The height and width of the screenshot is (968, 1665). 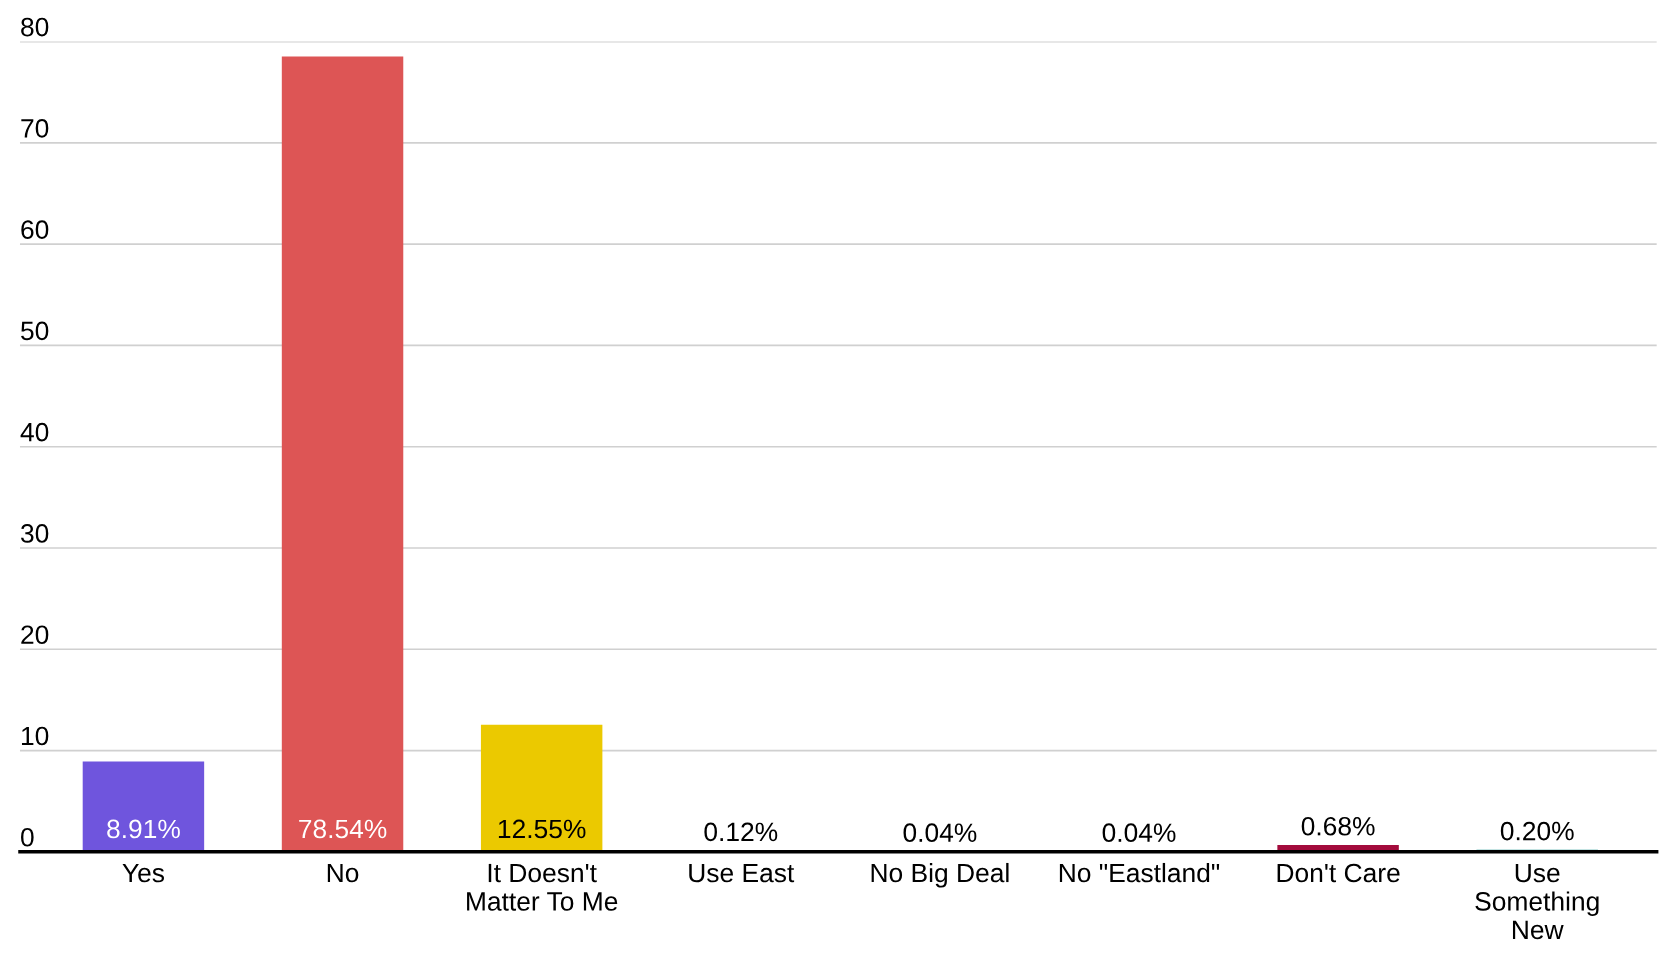 I want to click on x-tick-label: No, so click(x=343, y=873).